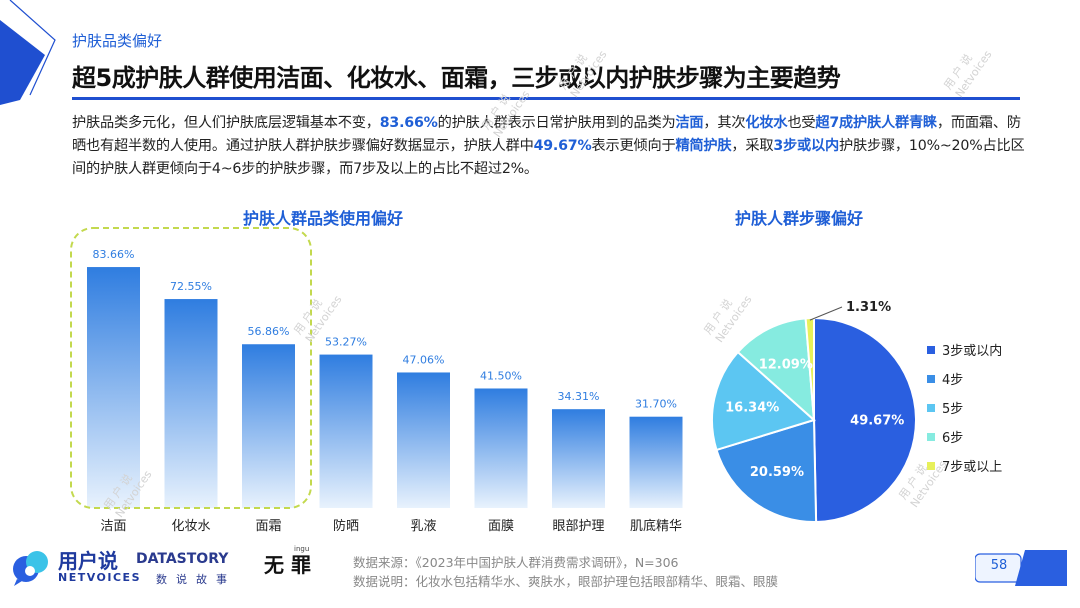 This screenshot has height=608, width=1080. What do you see at coordinates (1021, 568) in the screenshot?
I see `page-number-badge` at bounding box center [1021, 568].